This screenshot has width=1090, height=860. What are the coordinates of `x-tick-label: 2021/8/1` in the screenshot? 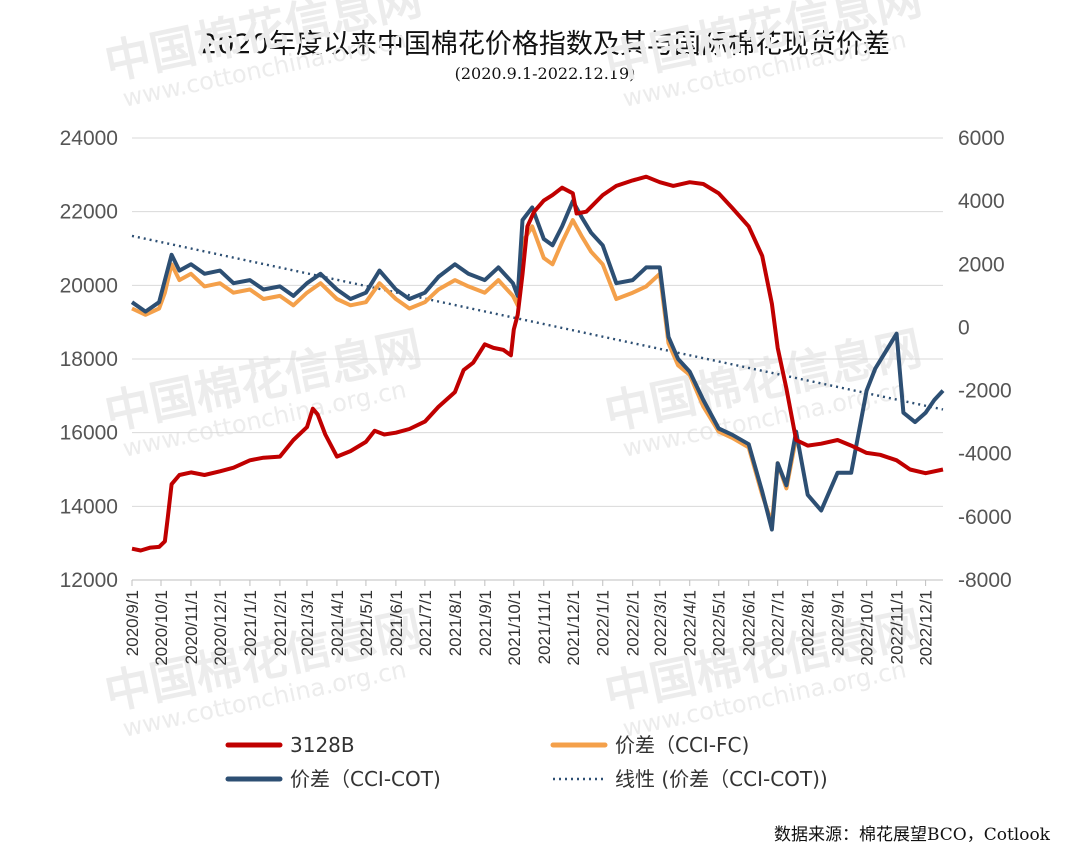 It's located at (455, 623).